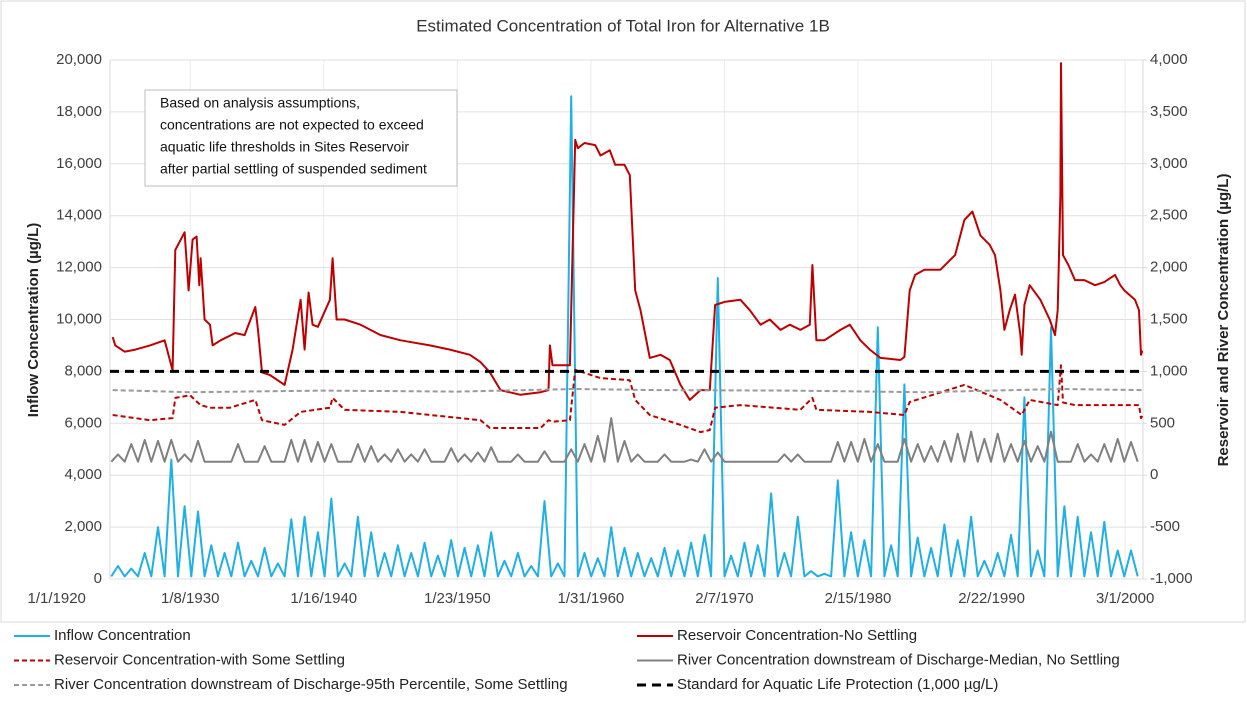  What do you see at coordinates (56, 598) in the screenshot?
I see `x-tick-label: 1/1/1920` at bounding box center [56, 598].